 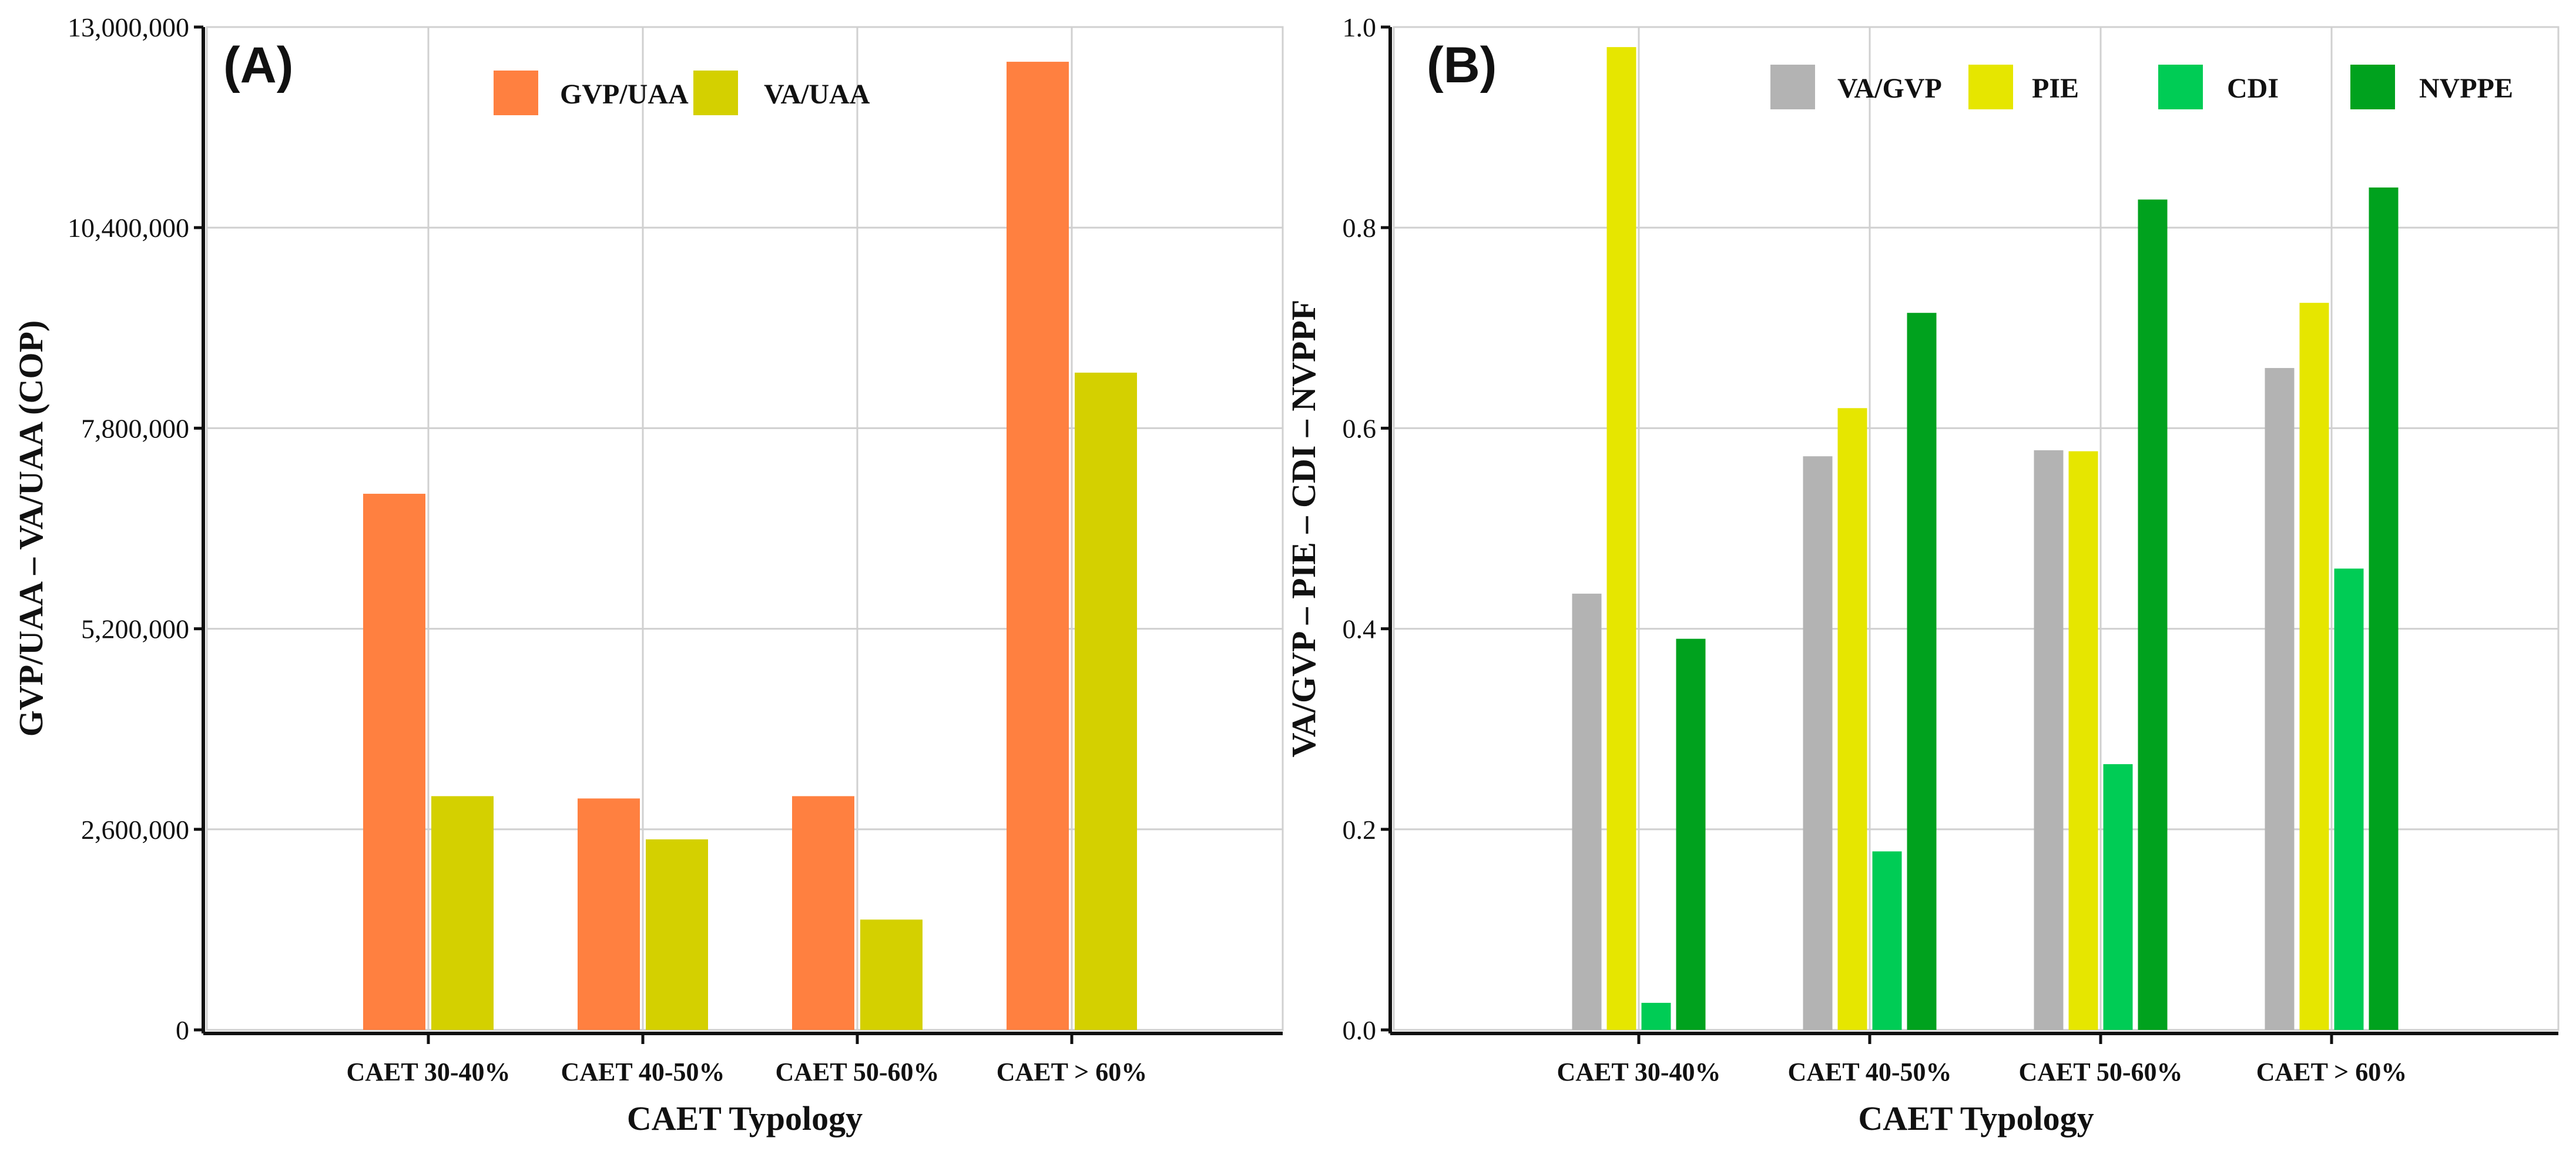 I want to click on y-tick-label: 2,600,000, so click(x=135, y=830).